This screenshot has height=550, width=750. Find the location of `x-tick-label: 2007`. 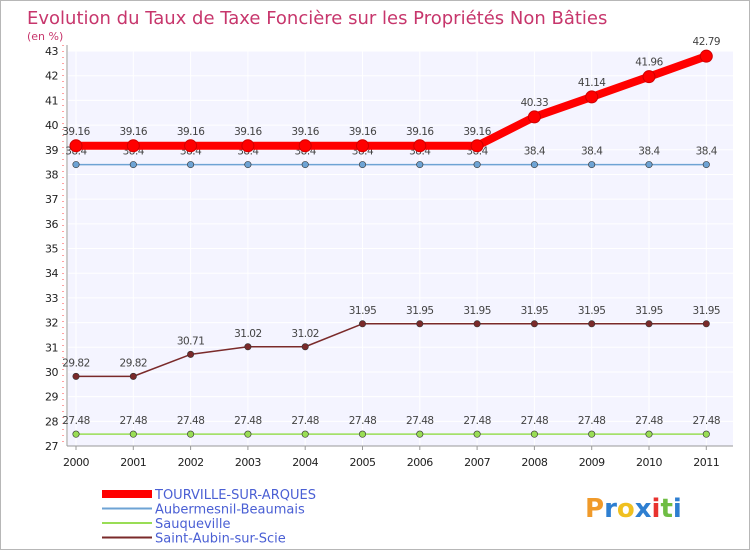

x-tick-label: 2007 is located at coordinates (477, 462).